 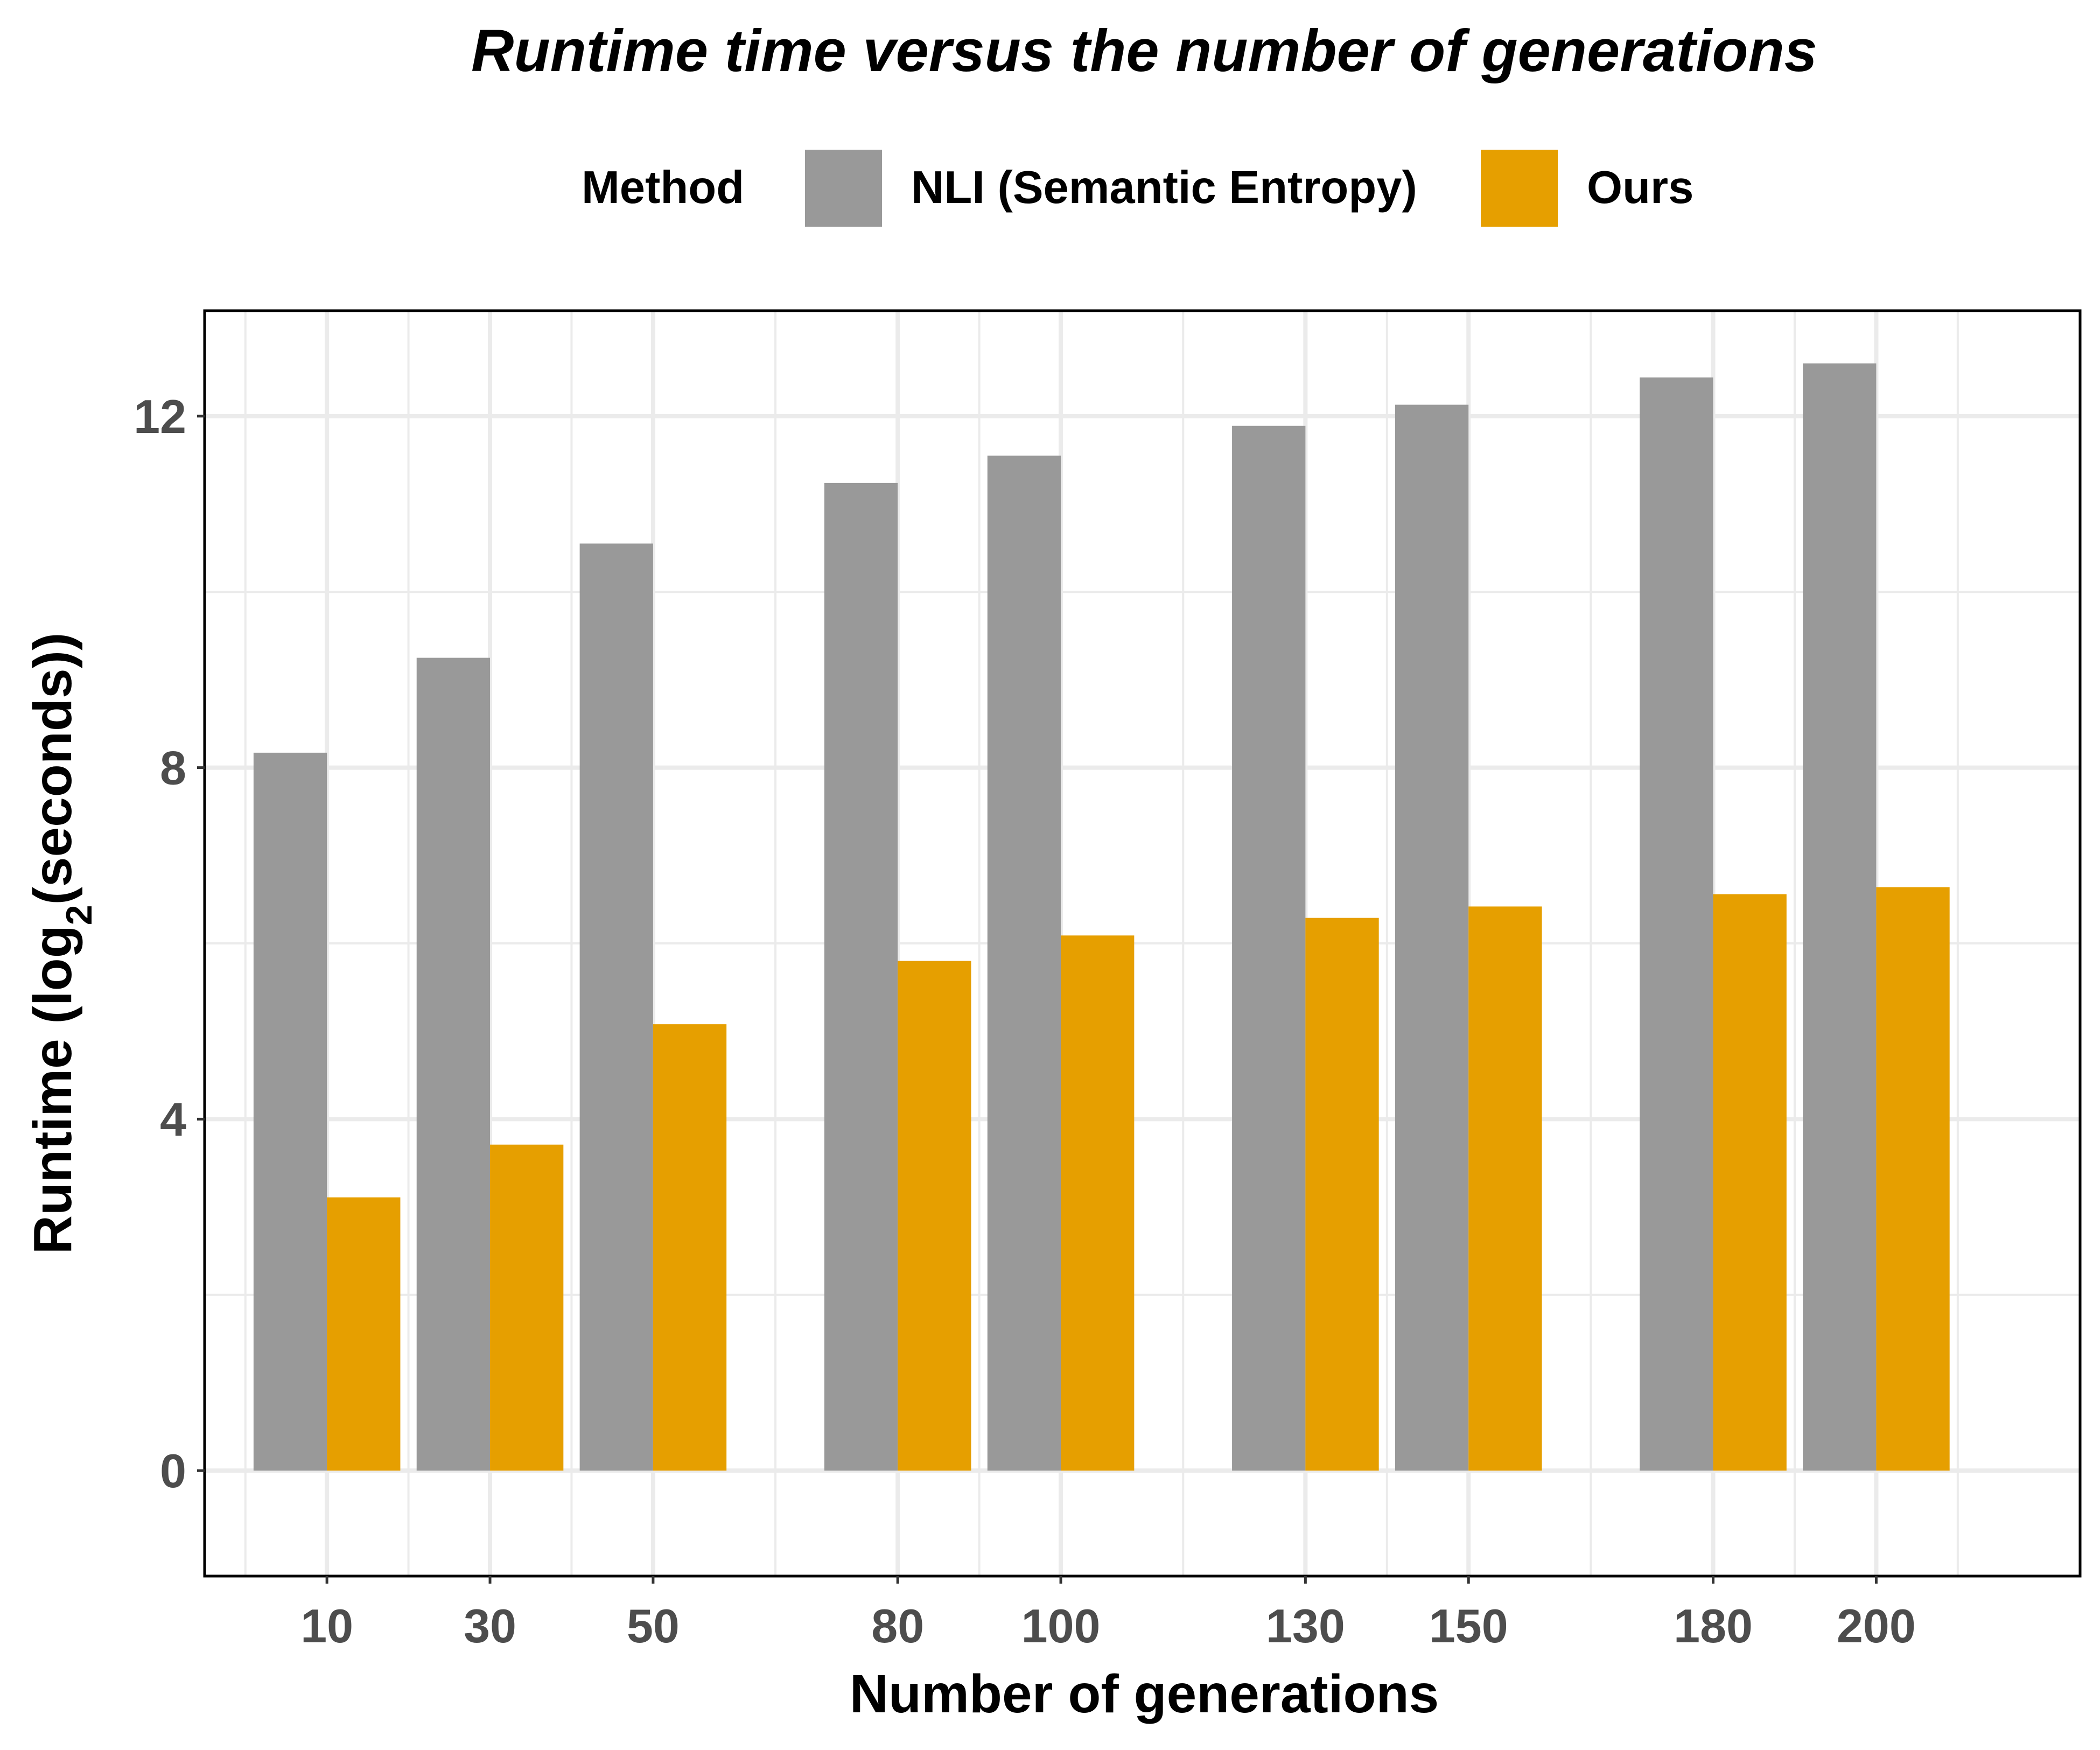 What do you see at coordinates (160, 416) in the screenshot?
I see `y-tick-label: 12` at bounding box center [160, 416].